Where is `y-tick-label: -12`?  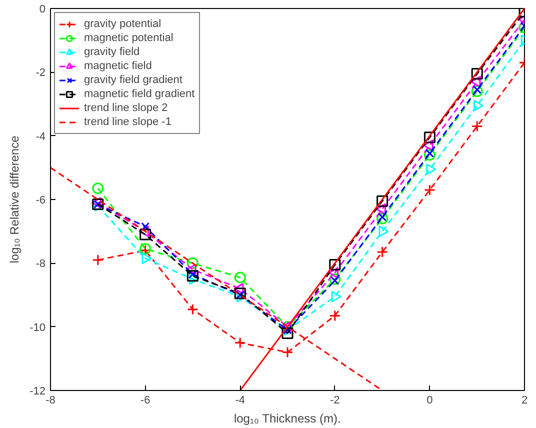
y-tick-label: -12 is located at coordinates (38, 392).